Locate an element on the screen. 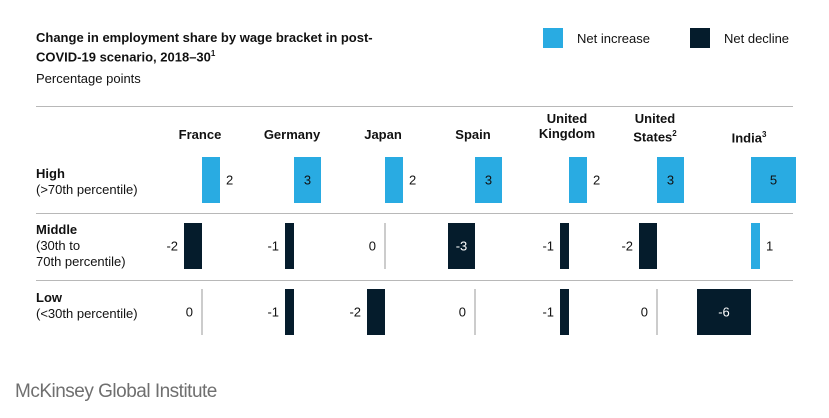  value-label-low-japan: -2 is located at coordinates (355, 312).